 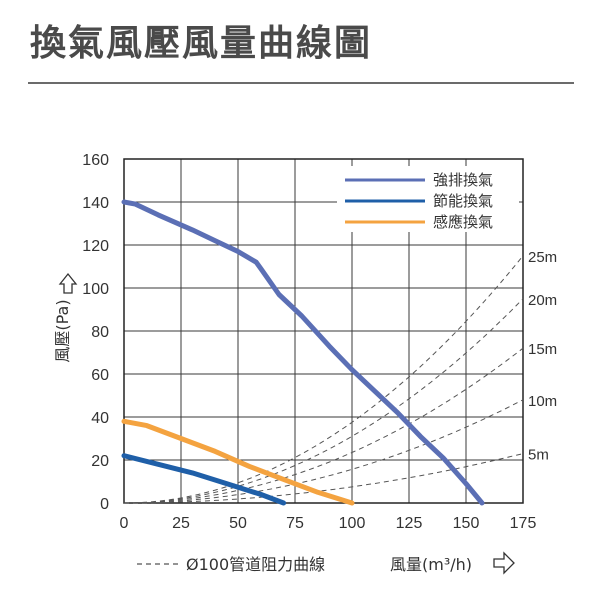 What do you see at coordinates (542, 401) in the screenshot?
I see `resistance-curve-label: 10m` at bounding box center [542, 401].